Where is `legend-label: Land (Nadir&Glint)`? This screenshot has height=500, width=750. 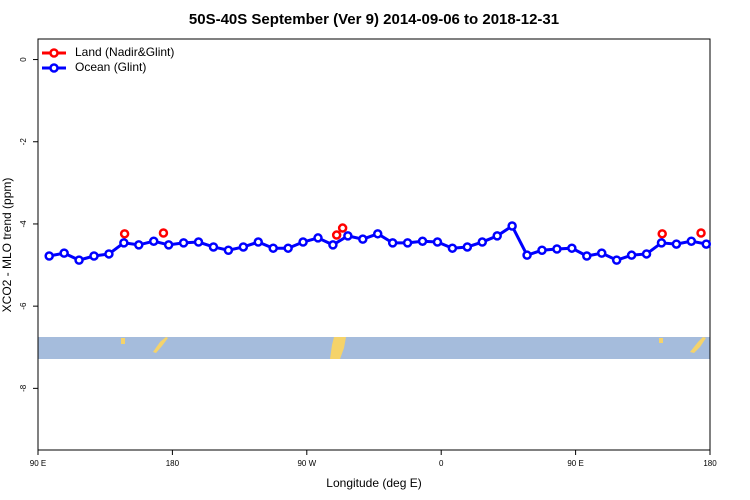 legend-label: Land (Nadir&Glint) is located at coordinates (124, 52).